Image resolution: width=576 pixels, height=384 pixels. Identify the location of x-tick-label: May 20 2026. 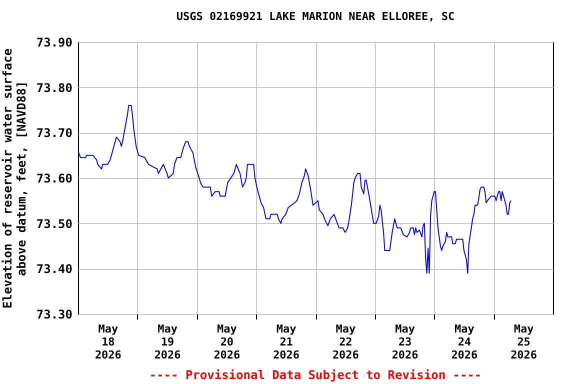
(227, 342).